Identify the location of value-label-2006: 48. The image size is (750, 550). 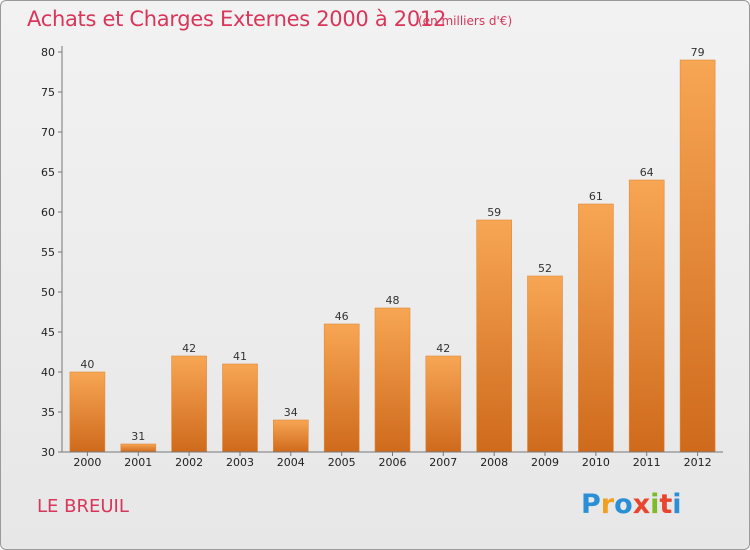
(393, 300).